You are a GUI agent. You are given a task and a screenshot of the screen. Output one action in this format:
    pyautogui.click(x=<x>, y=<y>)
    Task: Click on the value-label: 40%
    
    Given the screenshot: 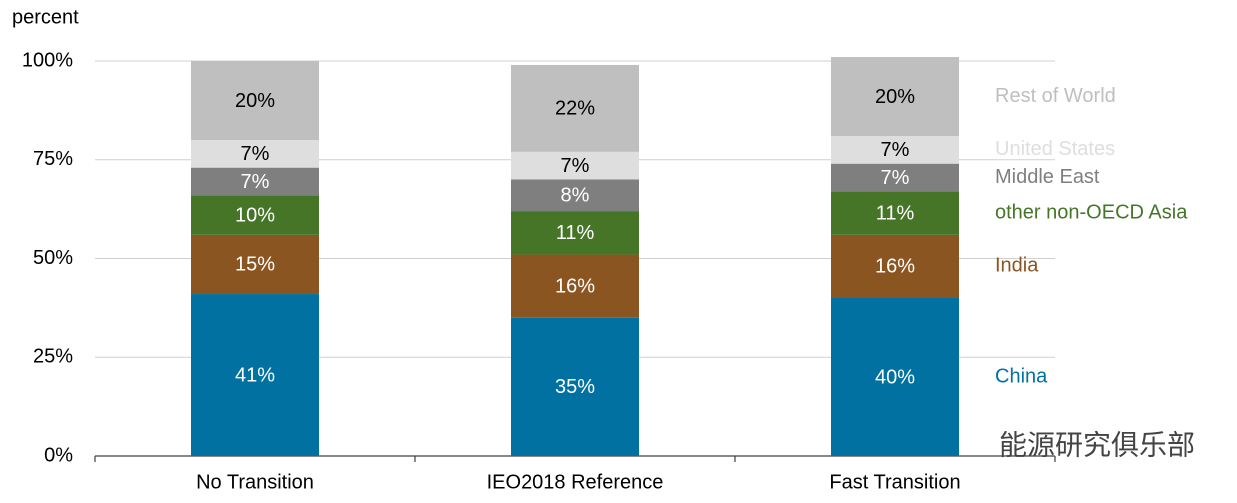 What is the action you would take?
    pyautogui.click(x=895, y=377)
    